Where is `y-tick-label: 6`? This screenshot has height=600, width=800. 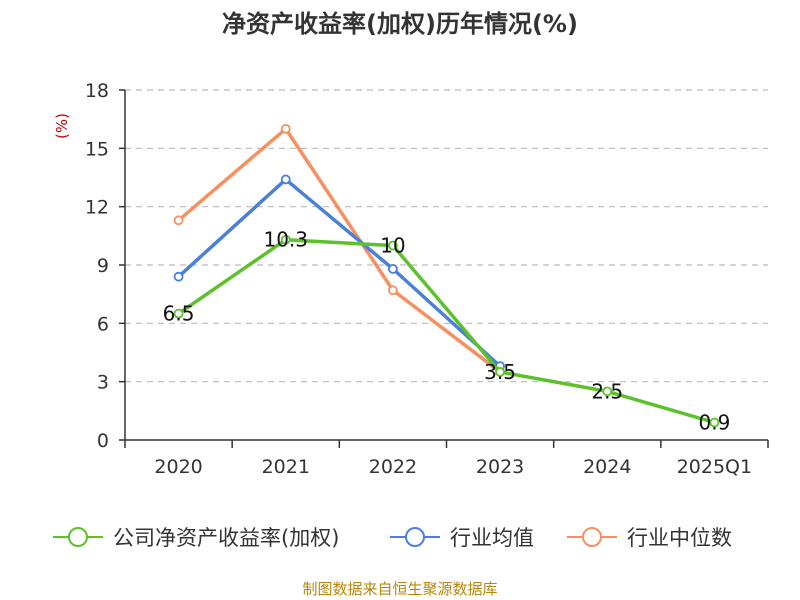
y-tick-label: 6 is located at coordinates (103, 324).